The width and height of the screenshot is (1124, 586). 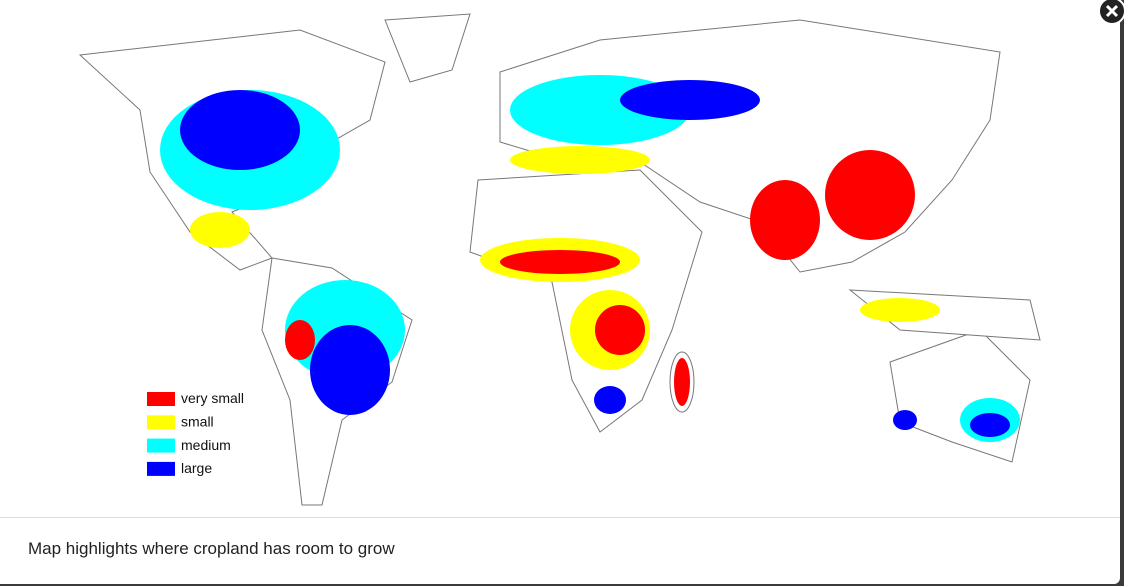 I want to click on legend-label: medium, so click(x=206, y=445).